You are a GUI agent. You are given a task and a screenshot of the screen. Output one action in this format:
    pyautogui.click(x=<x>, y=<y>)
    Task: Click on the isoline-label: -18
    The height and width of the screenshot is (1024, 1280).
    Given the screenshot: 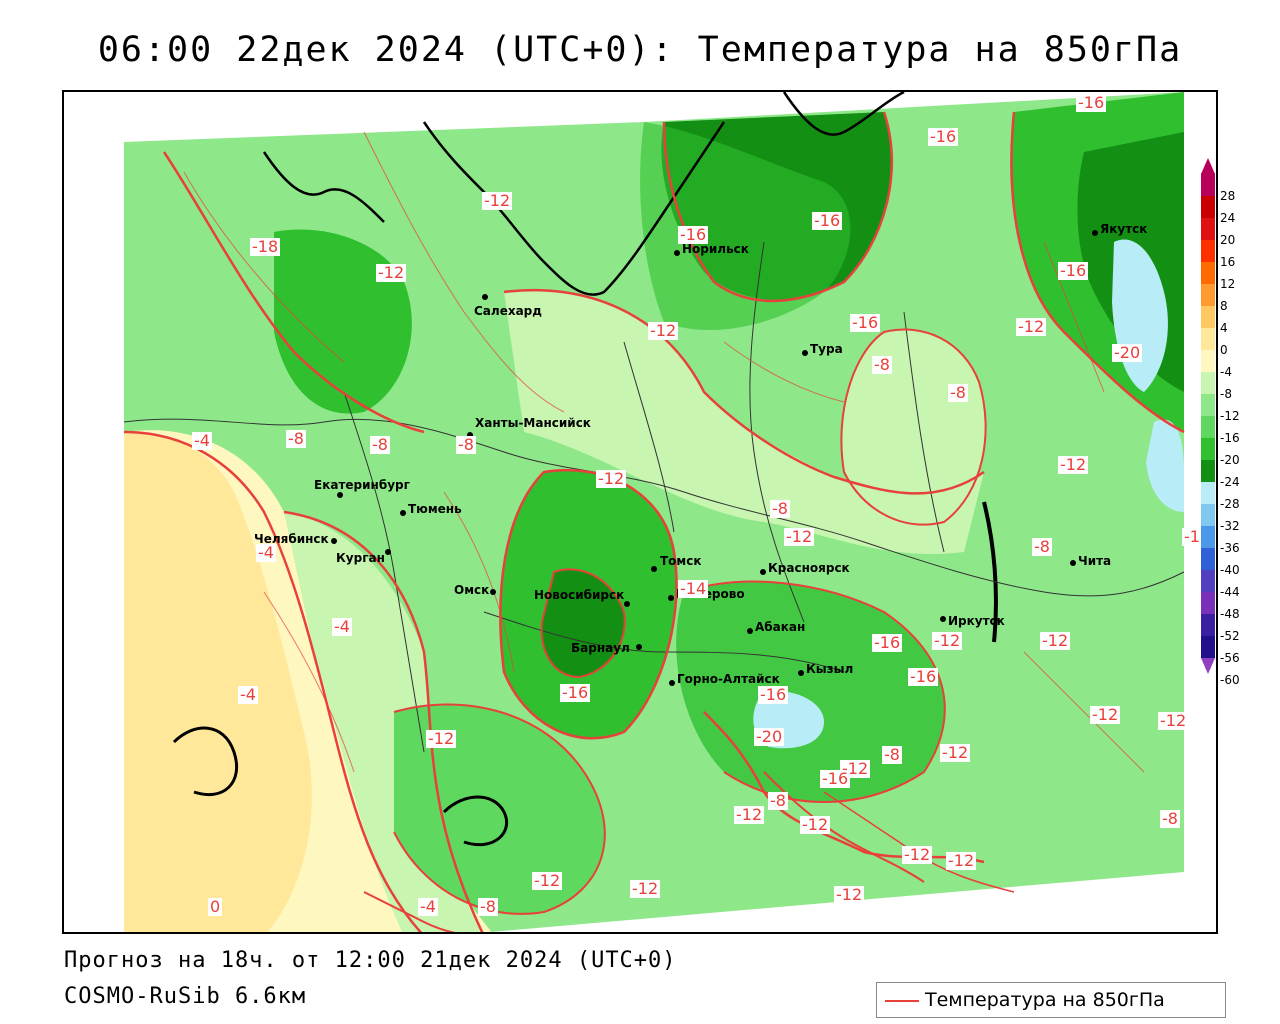 What is the action you would take?
    pyautogui.click(x=265, y=246)
    